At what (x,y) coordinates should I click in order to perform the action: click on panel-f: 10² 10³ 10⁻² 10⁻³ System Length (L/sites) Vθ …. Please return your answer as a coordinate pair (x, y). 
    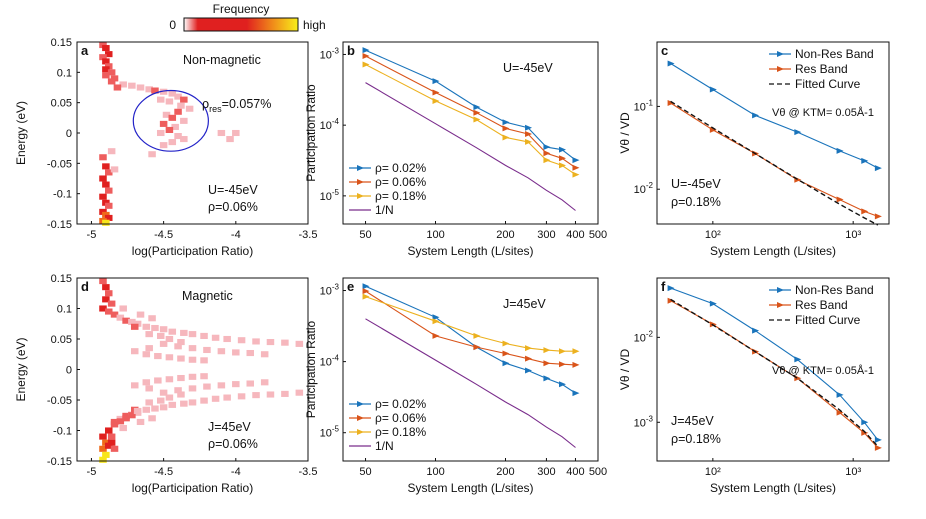
    Looking at the image, I should click on (754, 386).